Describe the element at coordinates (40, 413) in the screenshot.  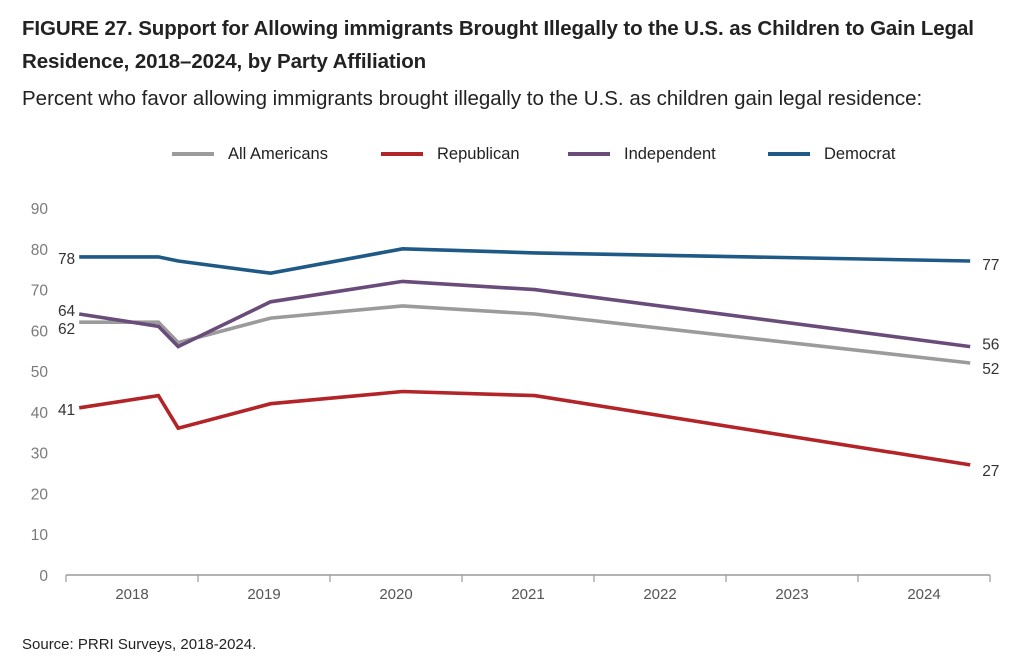
I see `y-tick-label: 40` at that location.